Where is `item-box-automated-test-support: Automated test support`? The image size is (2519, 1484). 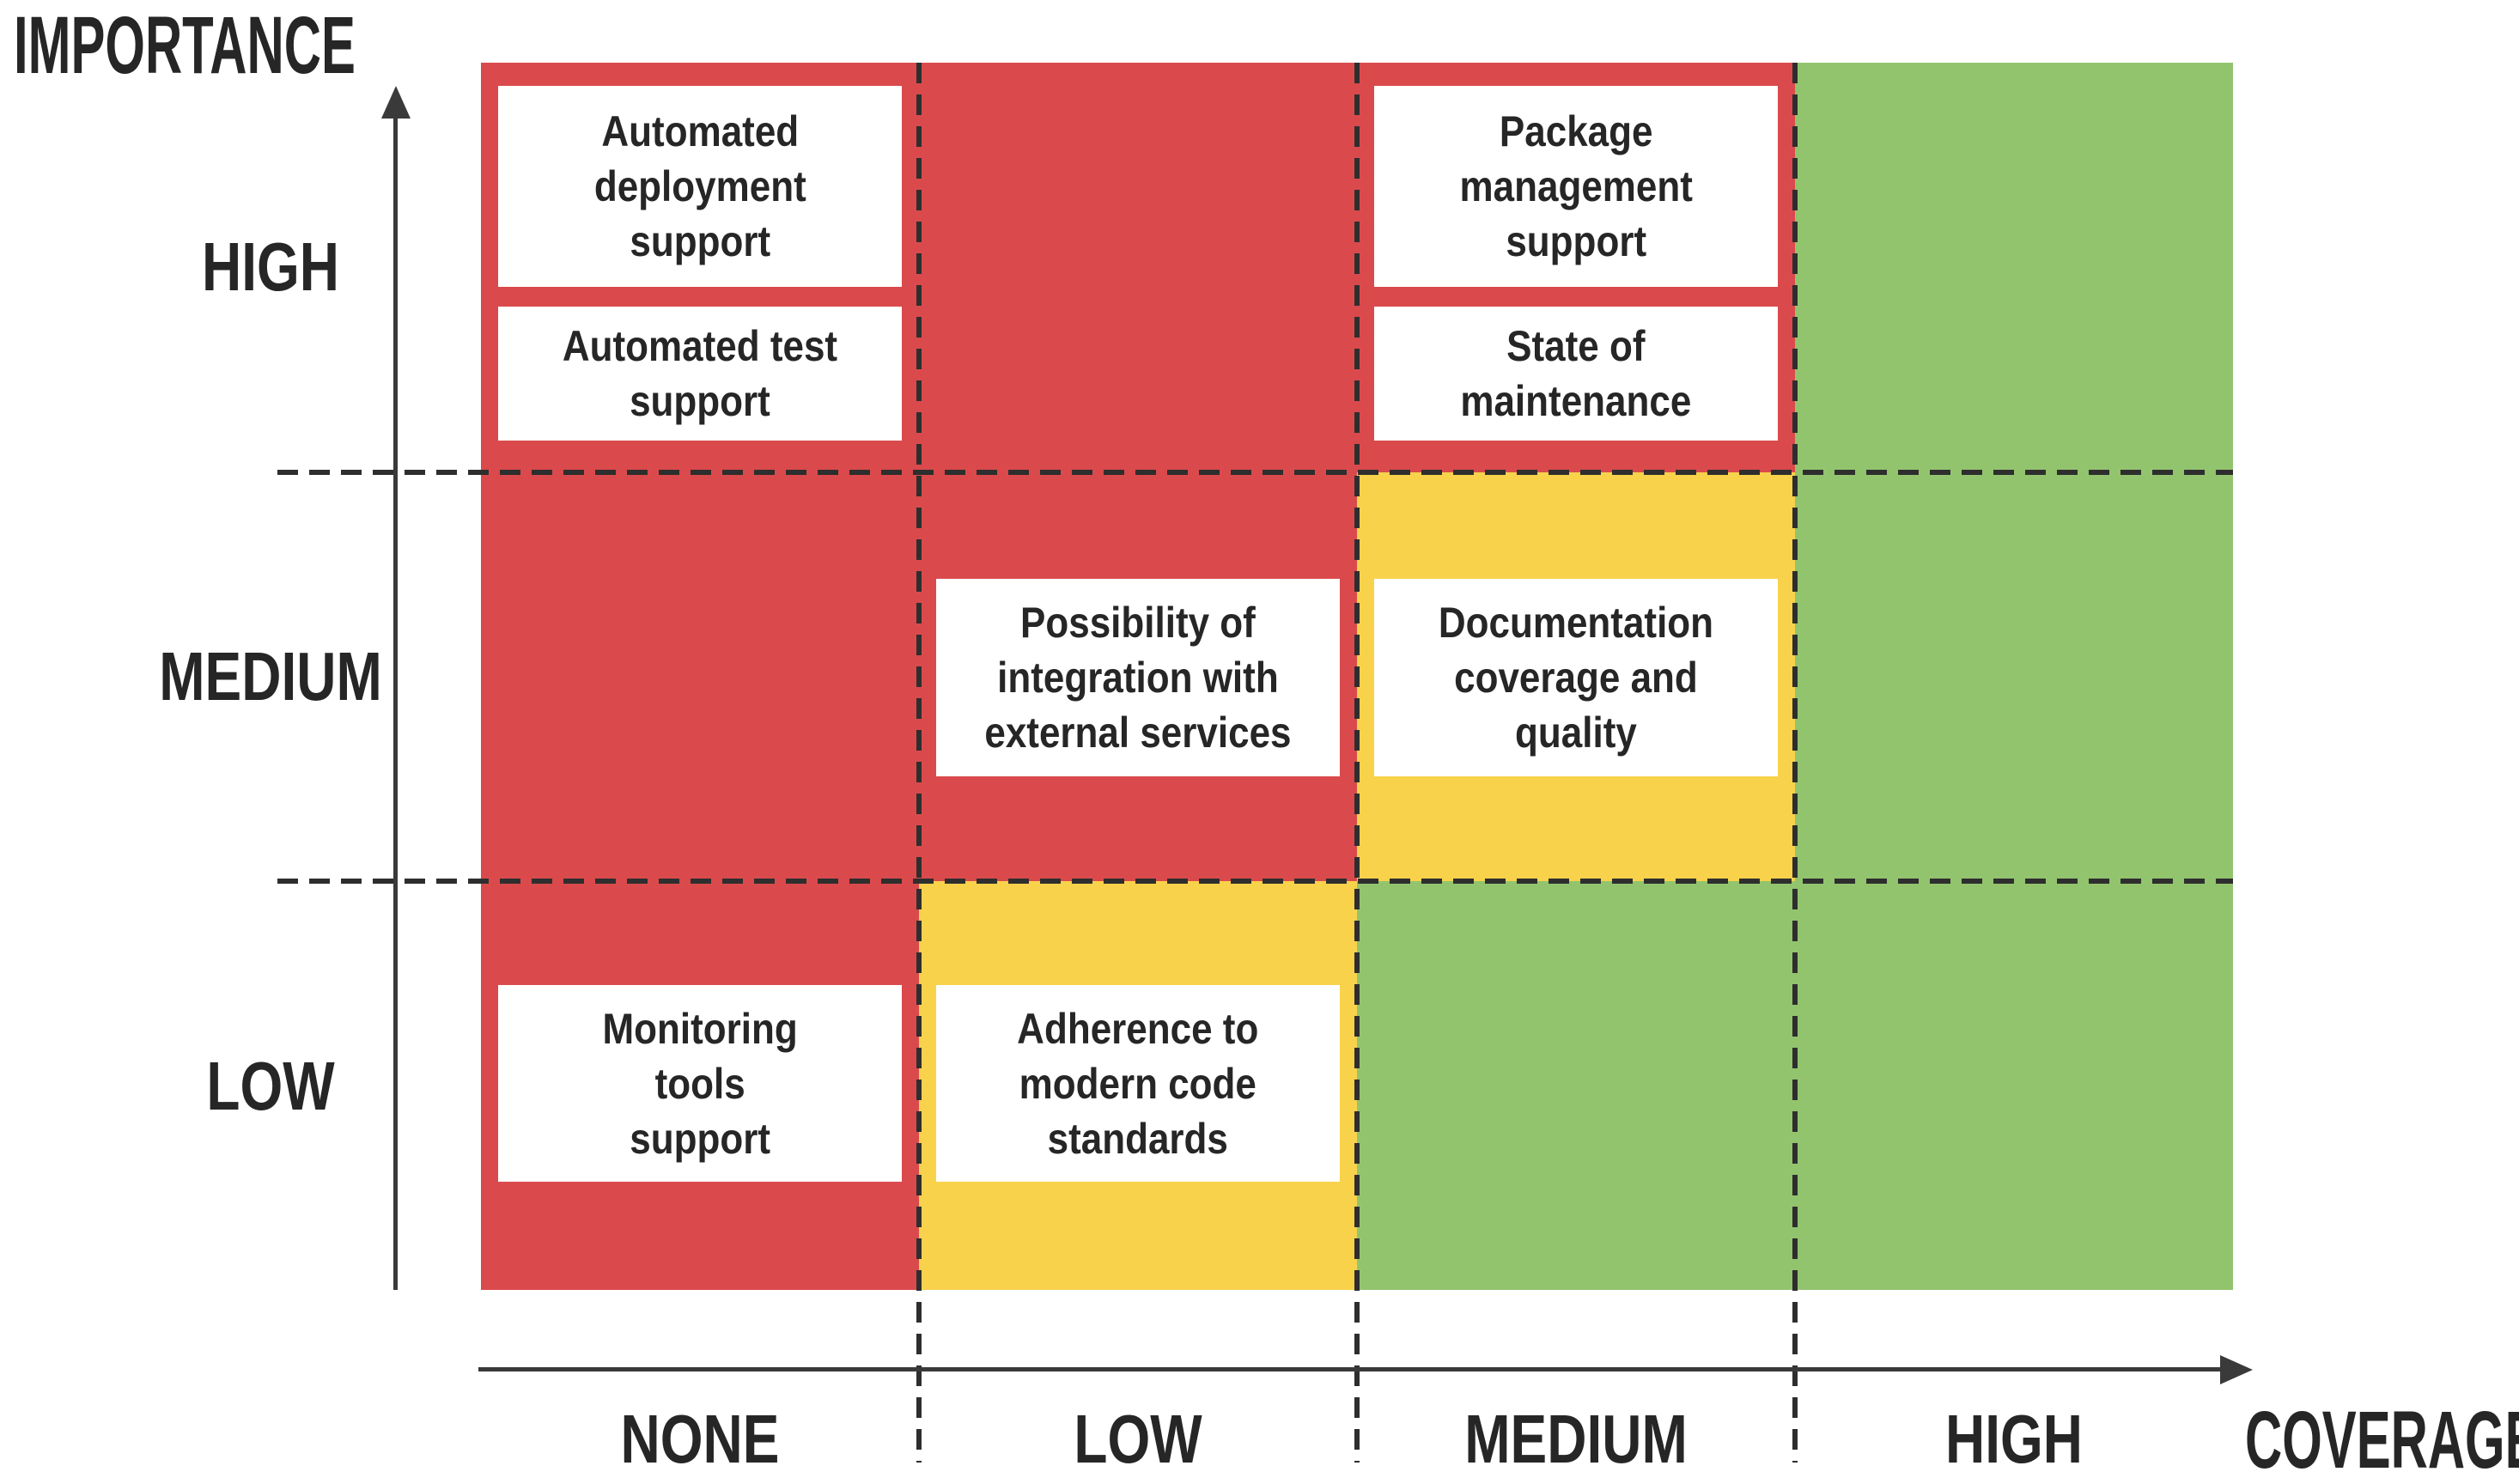 item-box-automated-test-support: Automated test support is located at coordinates (700, 374).